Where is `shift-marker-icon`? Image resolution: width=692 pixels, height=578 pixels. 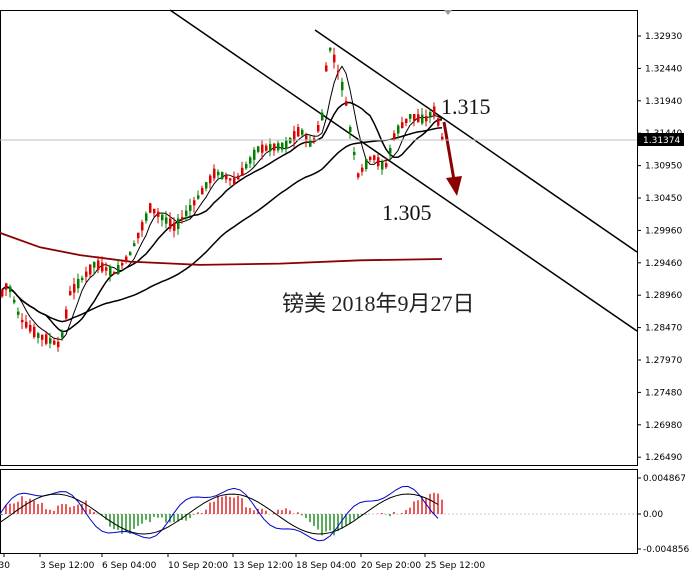
shift-marker-icon is located at coordinates (448, 12).